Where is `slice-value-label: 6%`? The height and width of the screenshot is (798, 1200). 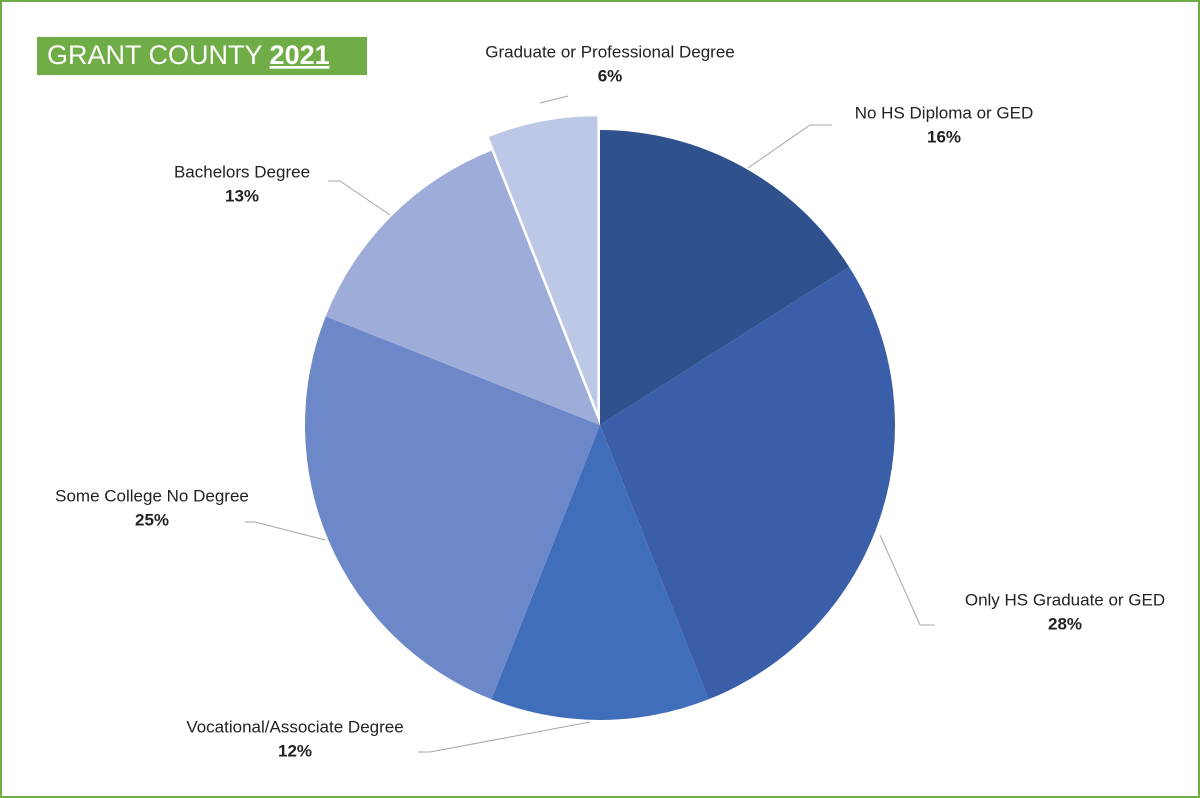
slice-value-label: 6% is located at coordinates (610, 75).